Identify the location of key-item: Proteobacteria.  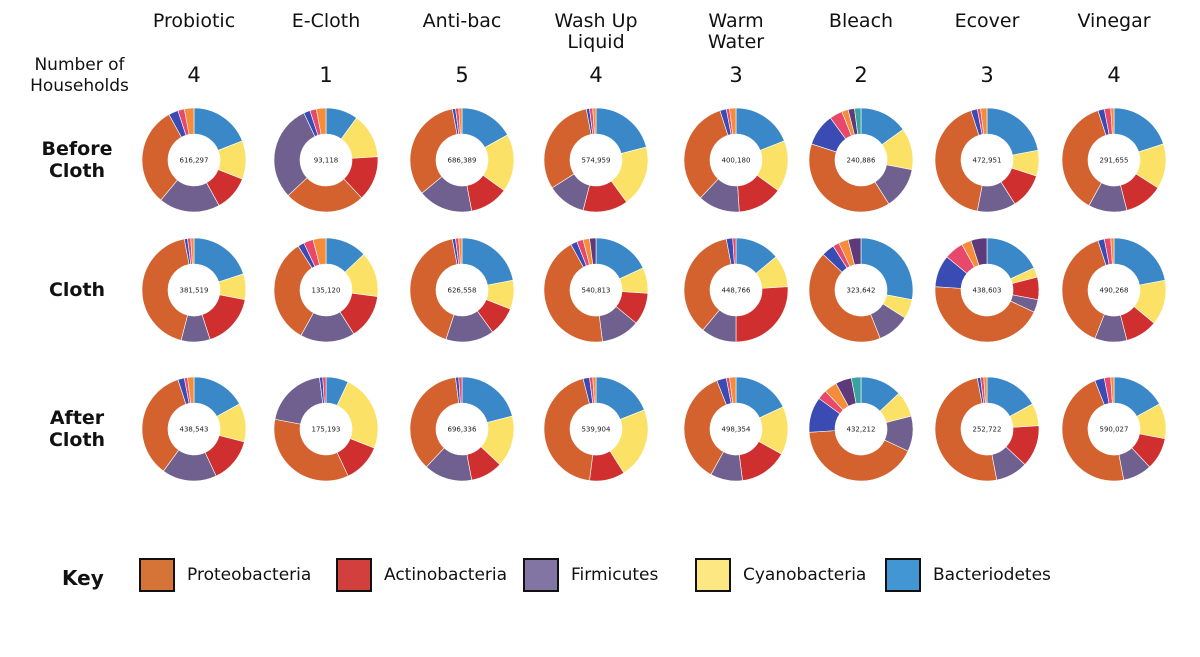
(225, 575).